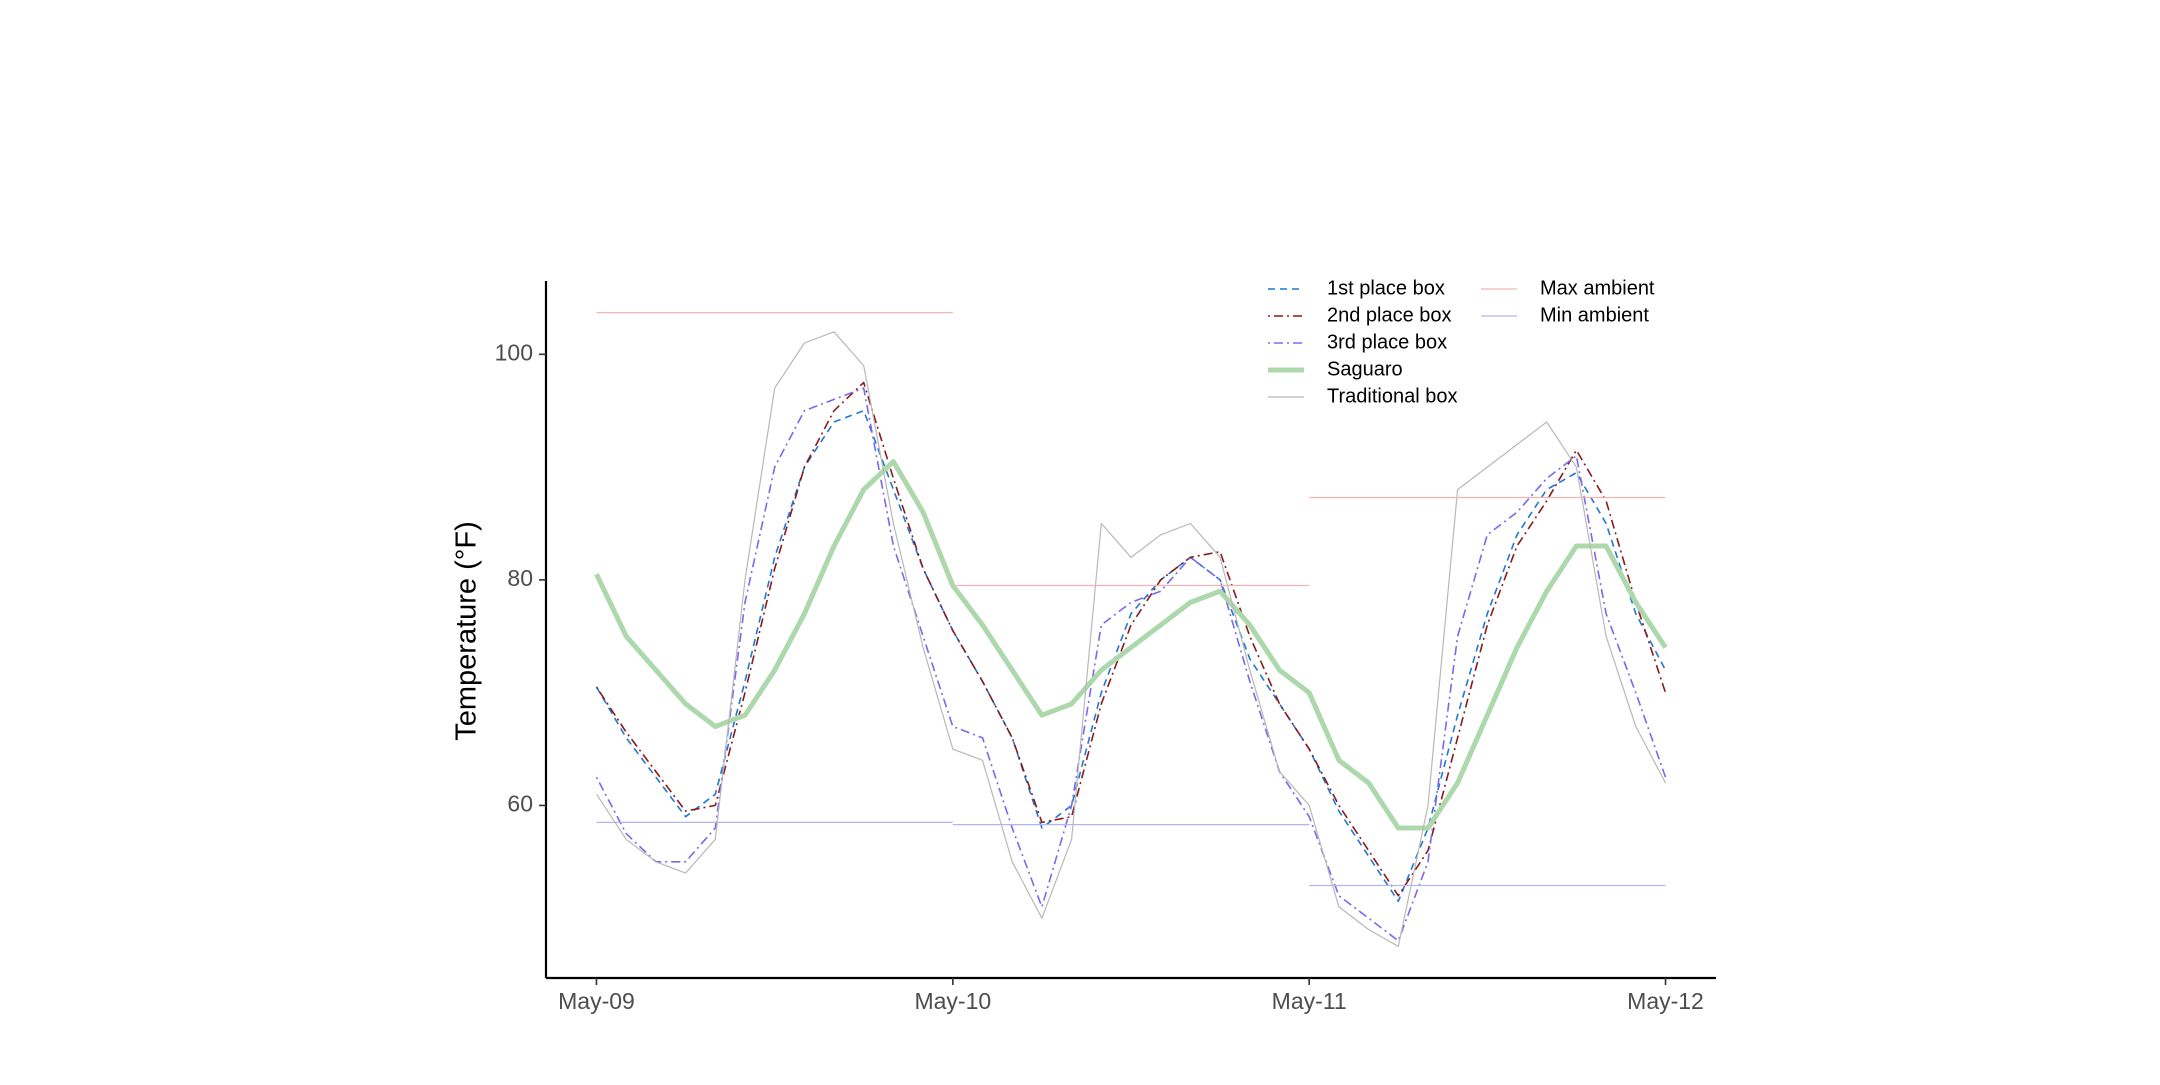  What do you see at coordinates (1597, 288) in the screenshot?
I see `legend-label: Max ambient` at bounding box center [1597, 288].